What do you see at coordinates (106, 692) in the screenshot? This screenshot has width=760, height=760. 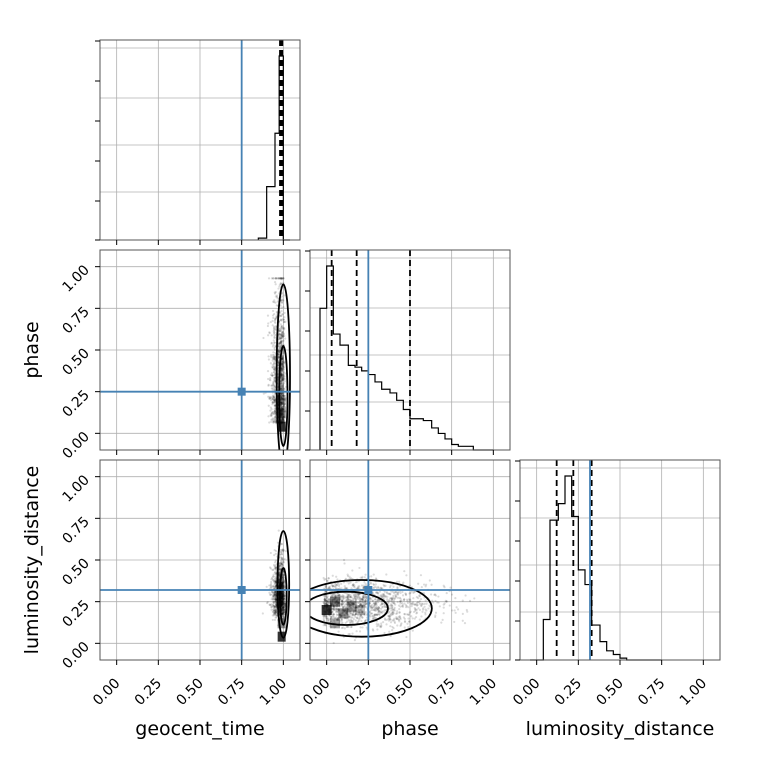 I see `x-tick-label: 0.00` at bounding box center [106, 692].